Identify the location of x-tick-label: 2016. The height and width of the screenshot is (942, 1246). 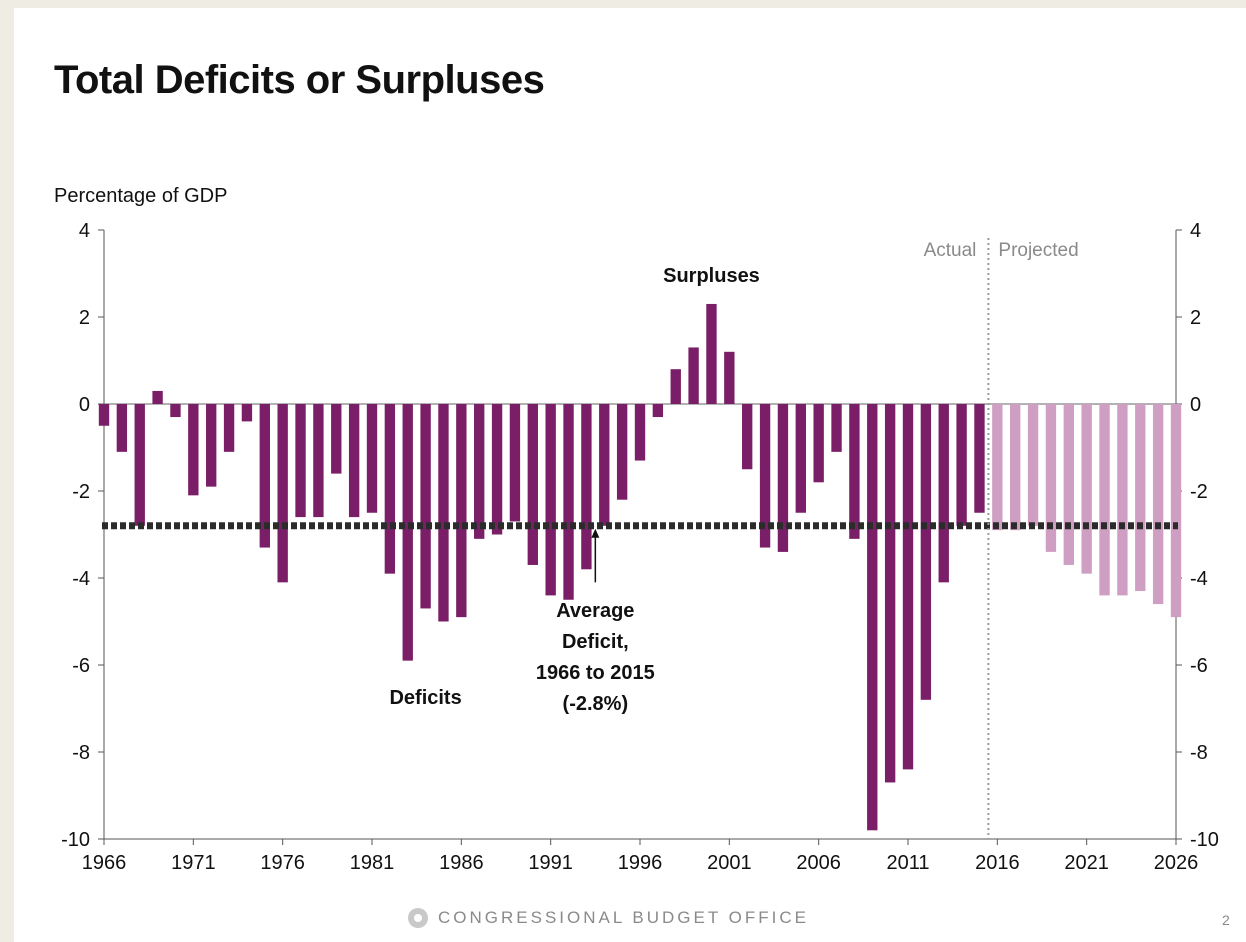
(997, 863).